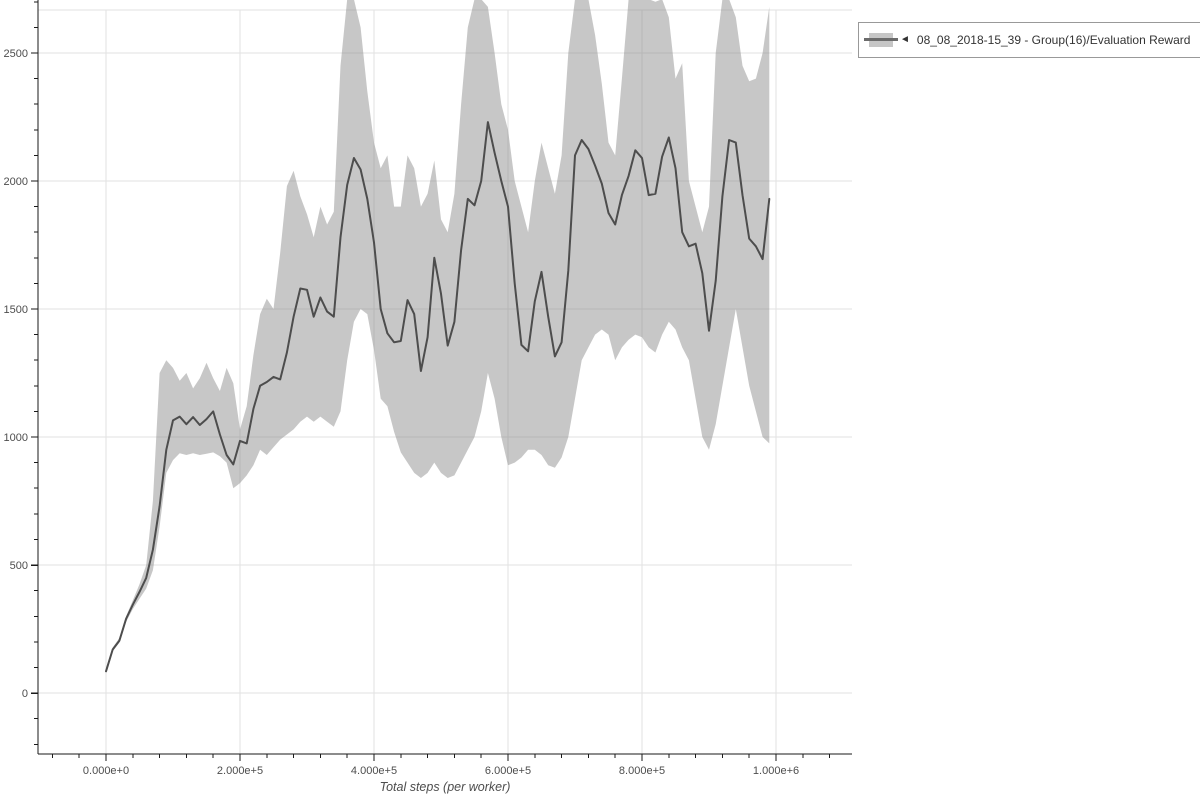 This screenshot has width=1200, height=800. I want to click on legend-band-swatch, so click(881, 40).